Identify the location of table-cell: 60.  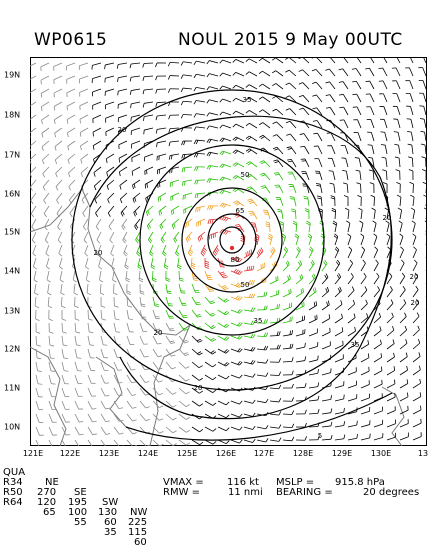
(140, 543).